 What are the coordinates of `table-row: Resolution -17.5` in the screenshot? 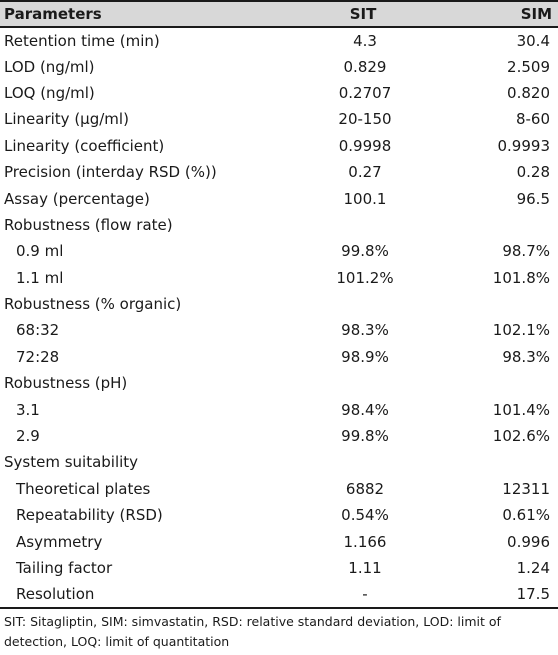 It's located at (279, 595).